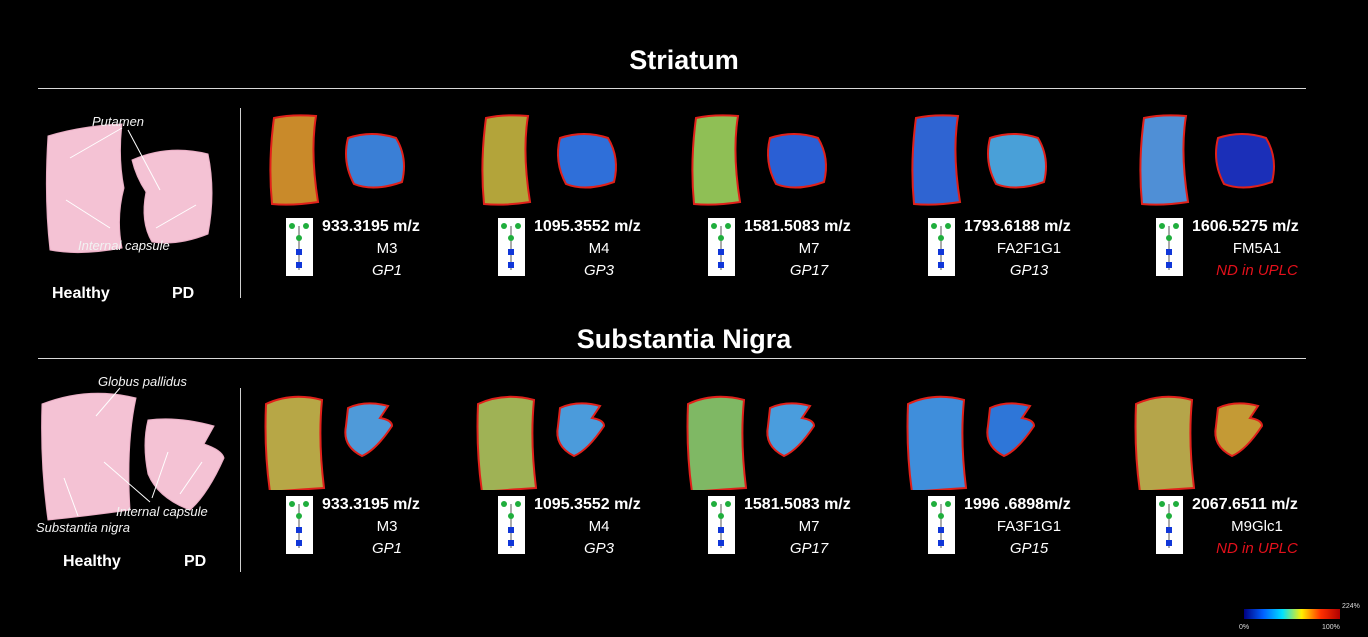  What do you see at coordinates (387, 248) in the screenshot?
I see `glycan-name: M3` at bounding box center [387, 248].